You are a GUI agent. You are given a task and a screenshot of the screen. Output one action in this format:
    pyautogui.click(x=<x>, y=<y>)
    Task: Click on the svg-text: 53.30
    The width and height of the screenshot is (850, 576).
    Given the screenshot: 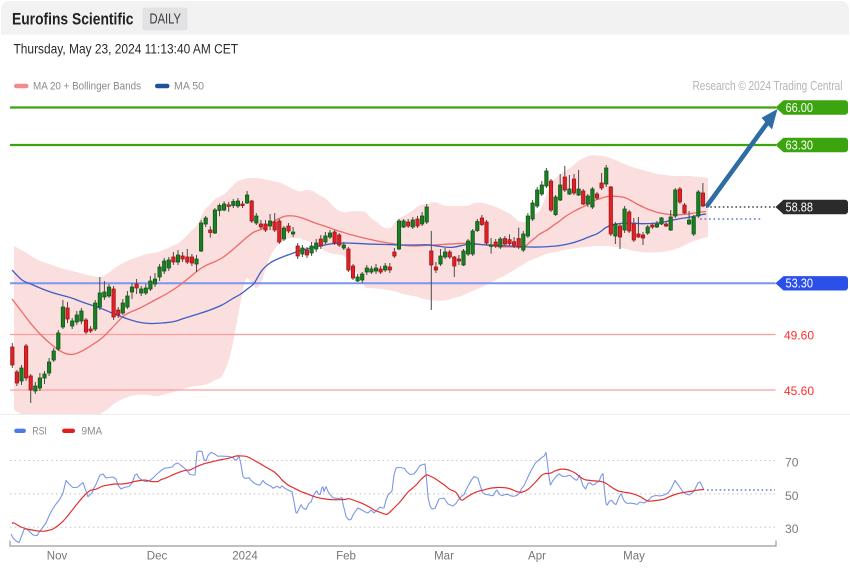 What is the action you would take?
    pyautogui.click(x=800, y=284)
    